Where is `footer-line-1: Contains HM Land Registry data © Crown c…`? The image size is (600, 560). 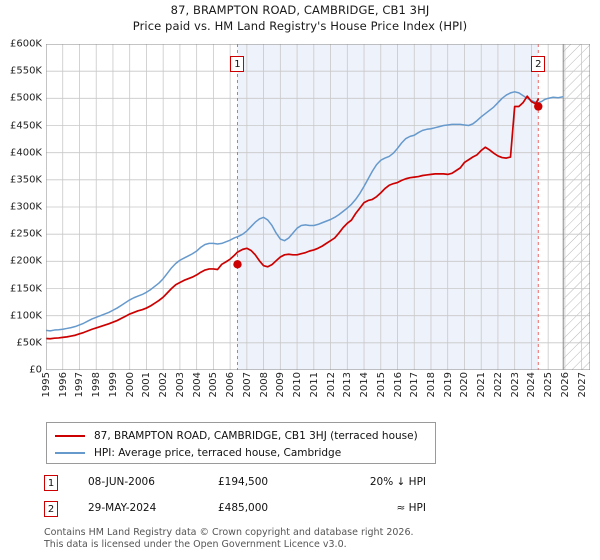
footer-line-1: Contains HM Land Registry data © Crown c… is located at coordinates (229, 532).